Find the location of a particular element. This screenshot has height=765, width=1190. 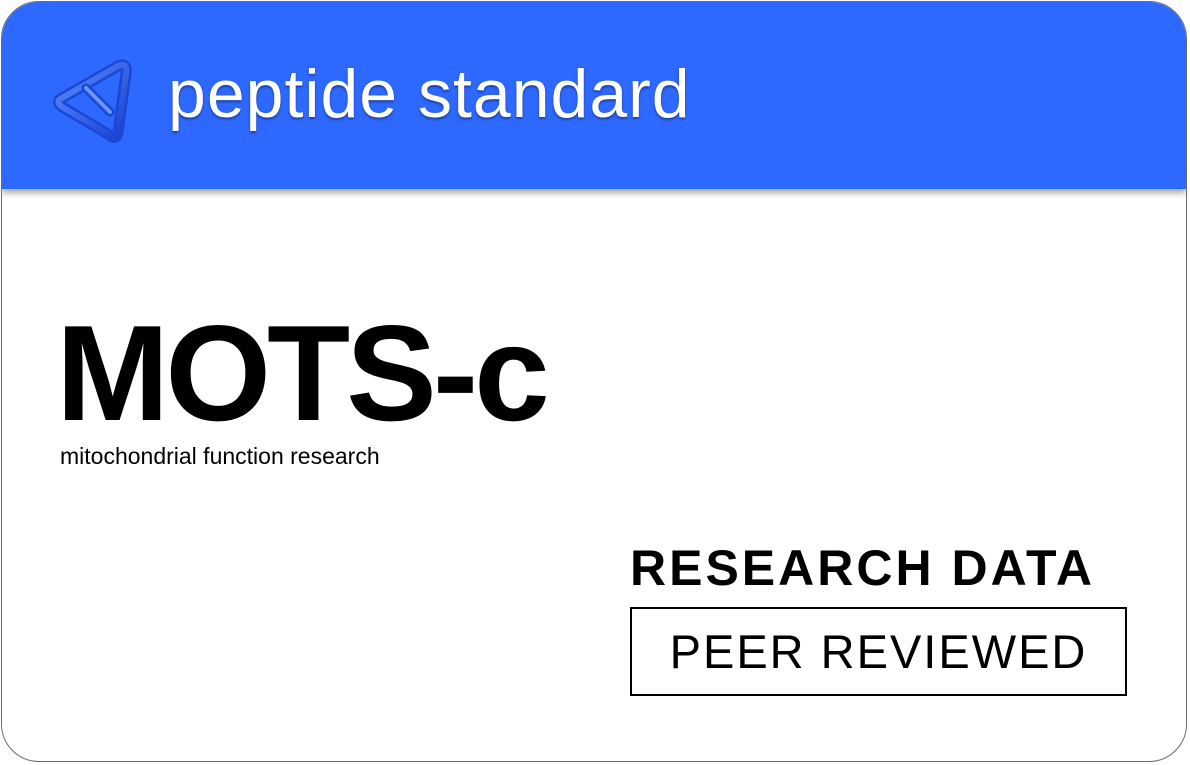

peer-reviewed-label: PEER REVIEWED is located at coordinates (878, 651).